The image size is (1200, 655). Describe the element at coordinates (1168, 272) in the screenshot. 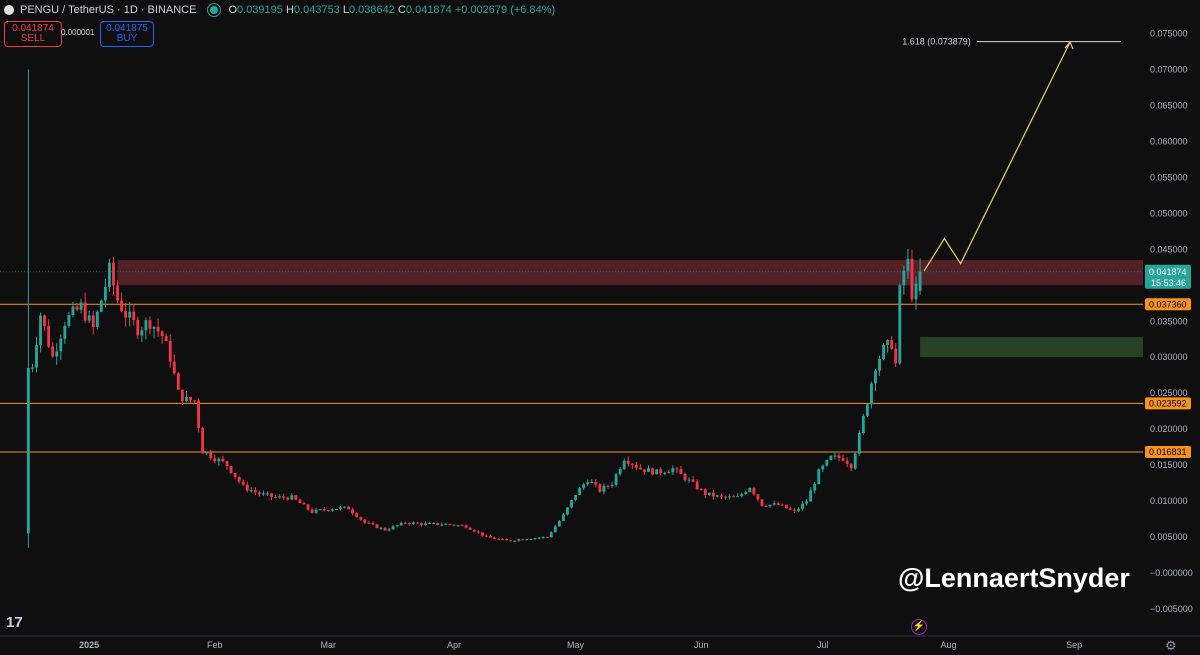

I see `current-price-label: 0.041874` at that location.